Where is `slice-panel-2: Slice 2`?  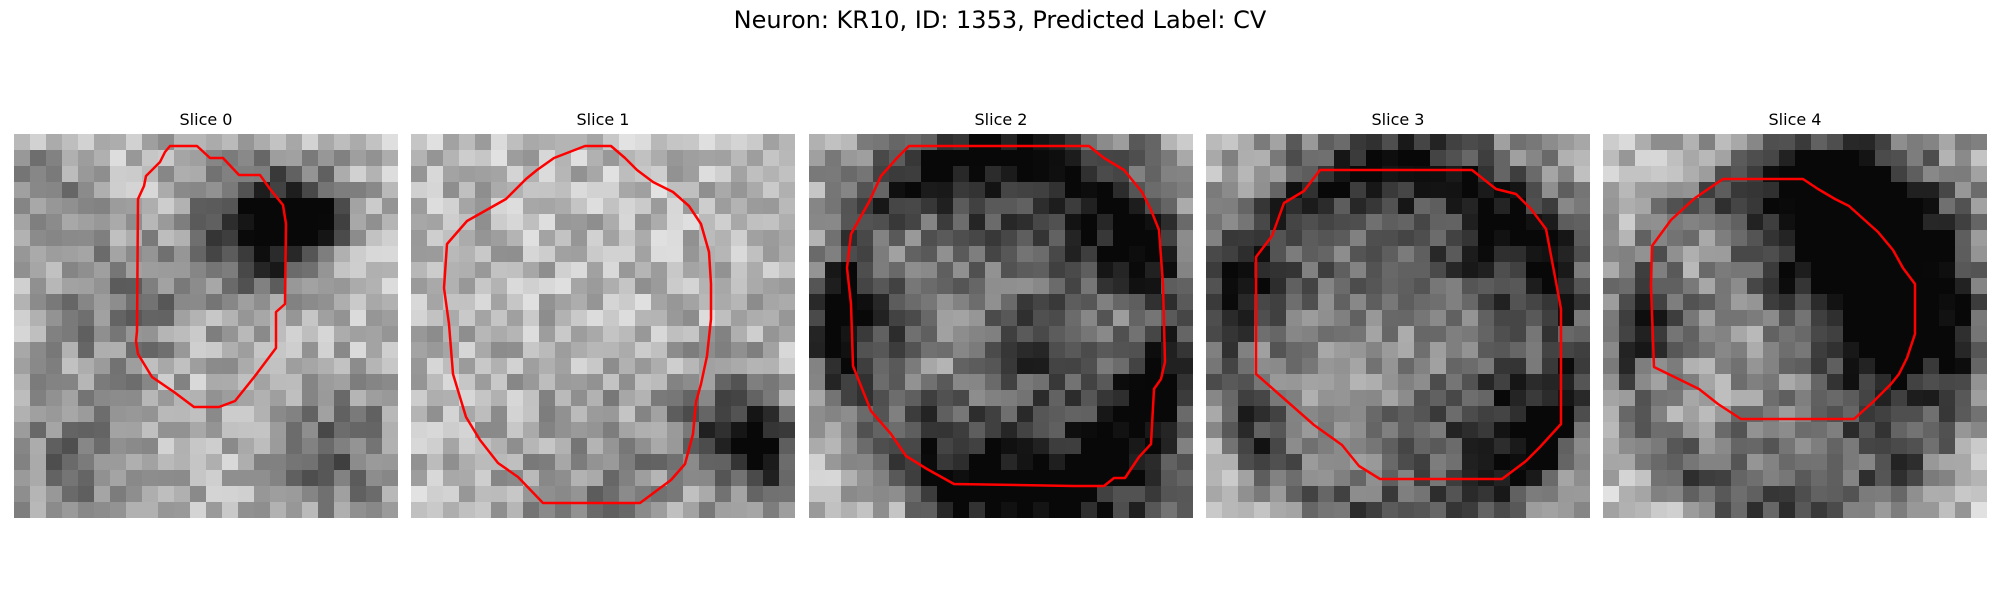
slice-panel-2: Slice 2 is located at coordinates (1001, 313).